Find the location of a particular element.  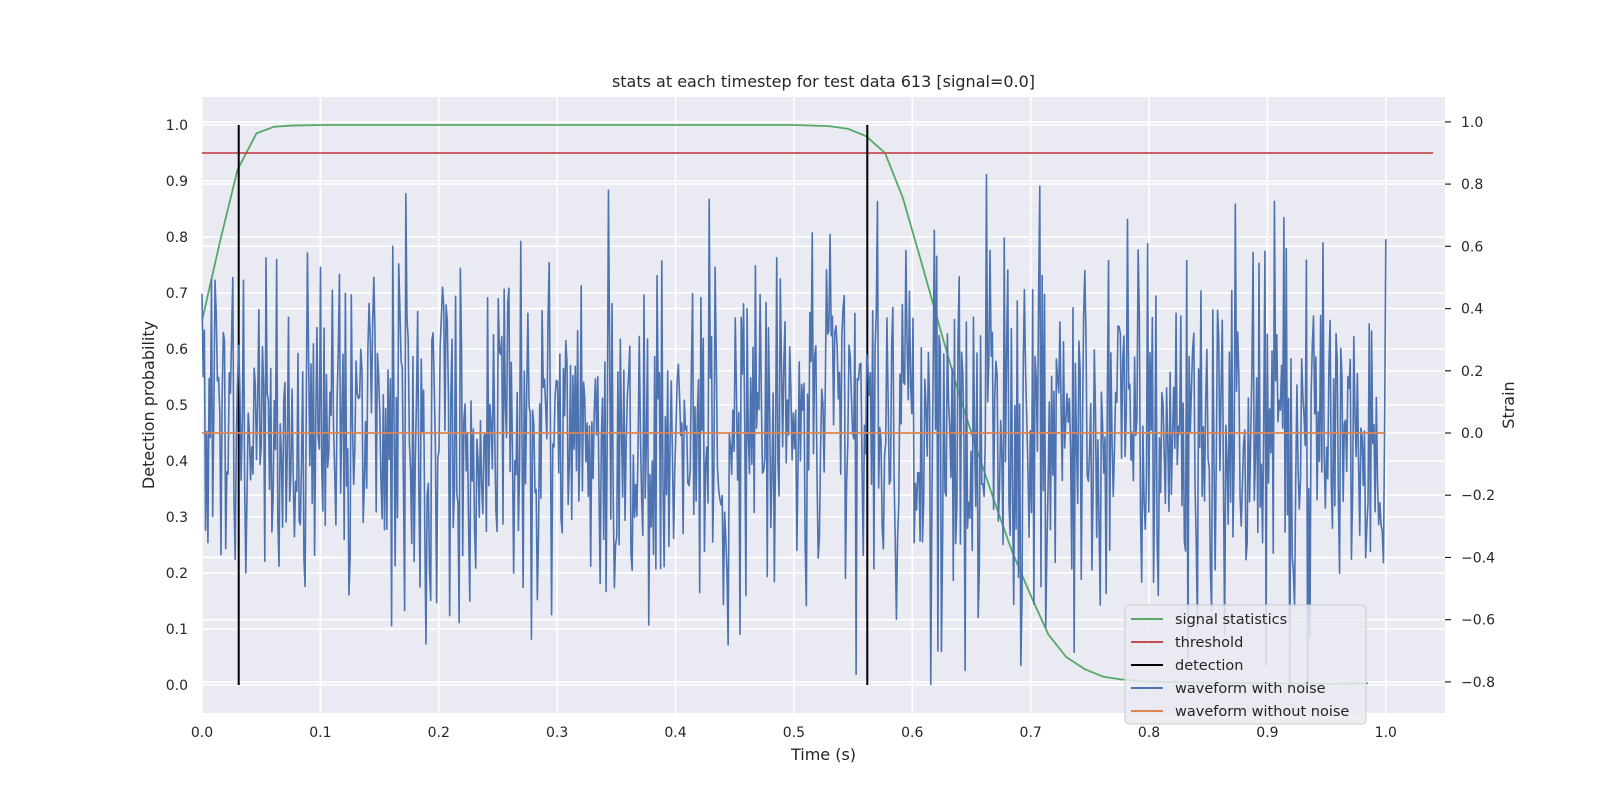

y2-tick-label: −0.6 is located at coordinates (1478, 621).